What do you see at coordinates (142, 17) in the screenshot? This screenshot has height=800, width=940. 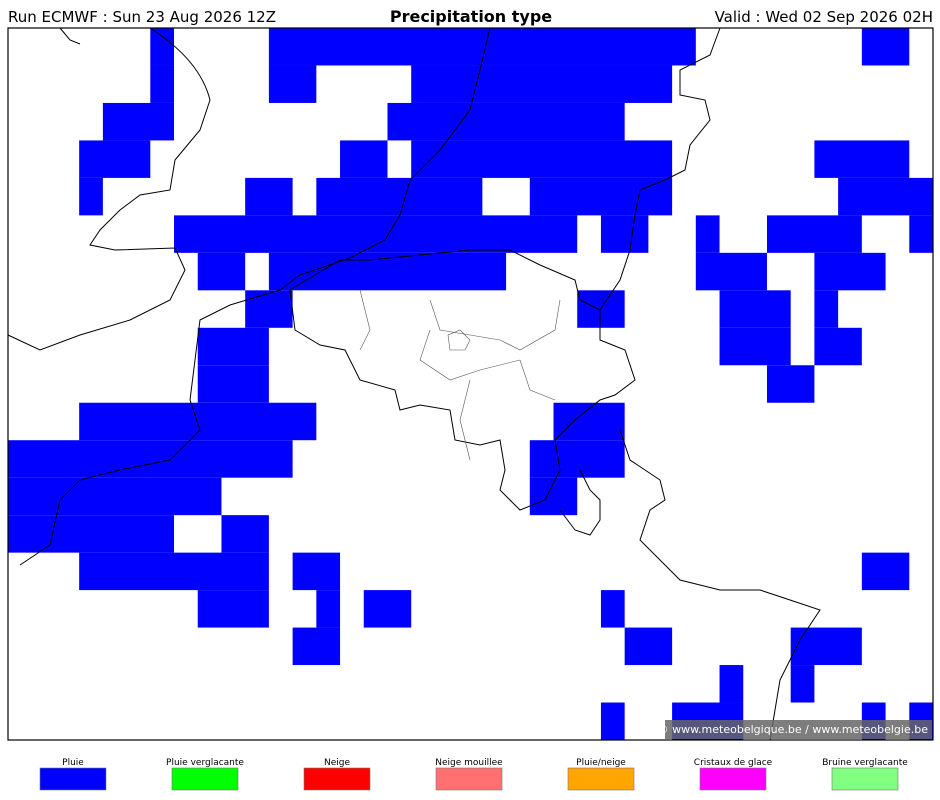 I see `run-label: Run ECMWF : Sun 23 Aug 2026 12Z` at bounding box center [142, 17].